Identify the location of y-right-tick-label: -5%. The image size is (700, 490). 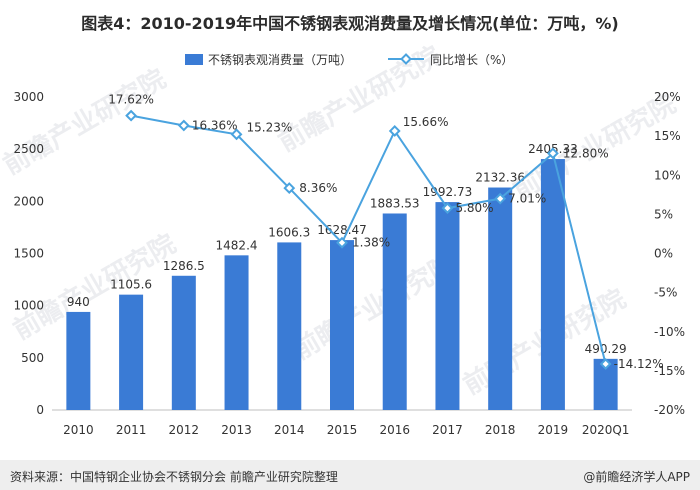
(665, 293).